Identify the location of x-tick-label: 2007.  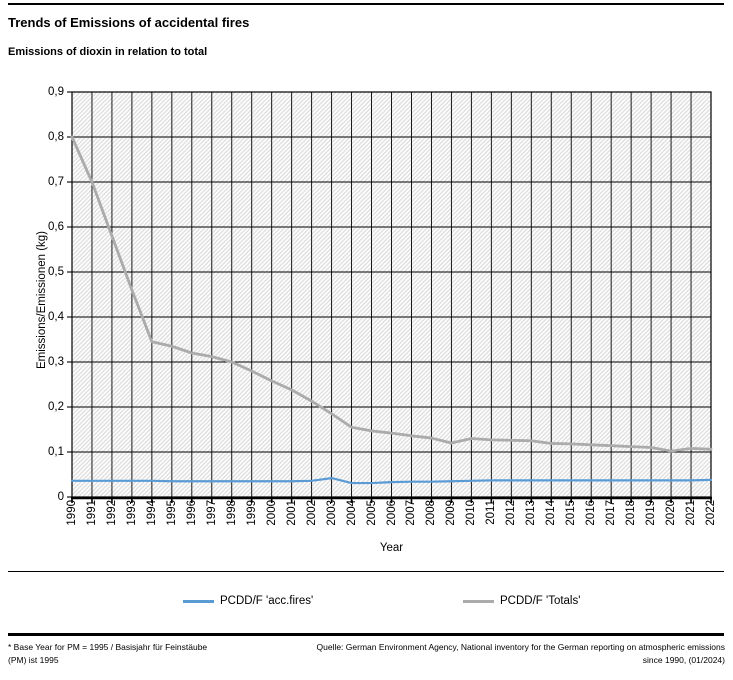
(411, 513).